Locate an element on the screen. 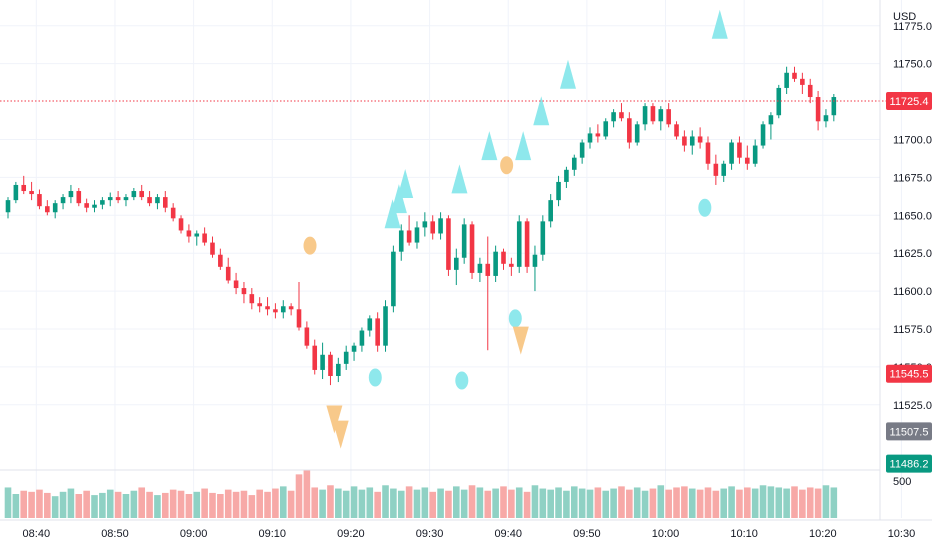  currency-label: USD is located at coordinates (904, 17).